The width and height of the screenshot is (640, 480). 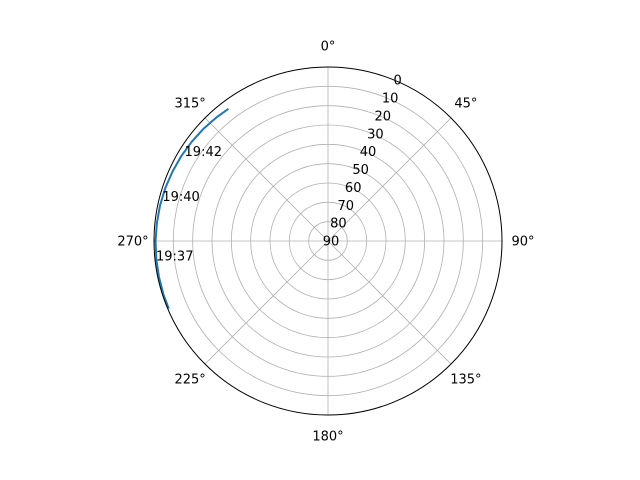 What do you see at coordinates (189, 104) in the screenshot?
I see `angle-tick-label: 315°` at bounding box center [189, 104].